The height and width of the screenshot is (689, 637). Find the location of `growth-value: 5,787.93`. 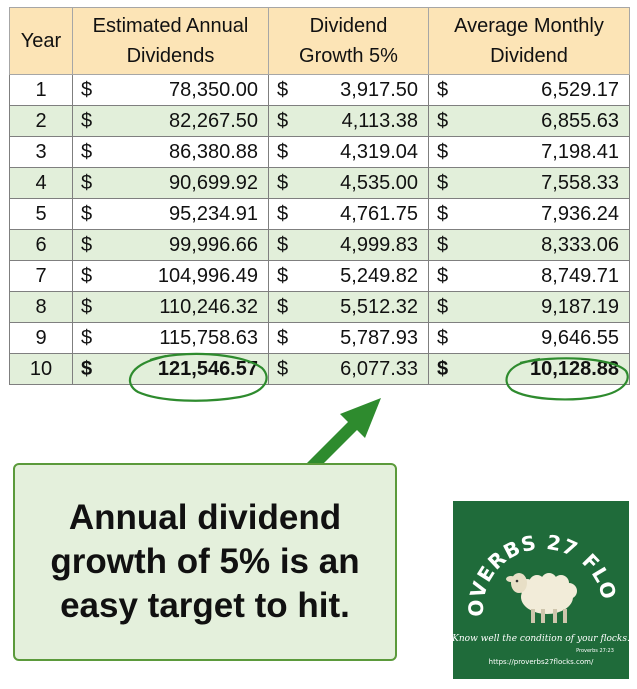

growth-value: 5,787.93 is located at coordinates (379, 337).